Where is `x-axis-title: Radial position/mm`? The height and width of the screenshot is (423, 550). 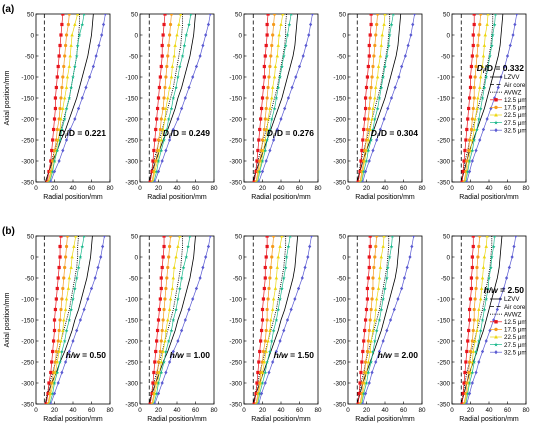 x-axis-title: Radial position/mm is located at coordinates (73, 419).